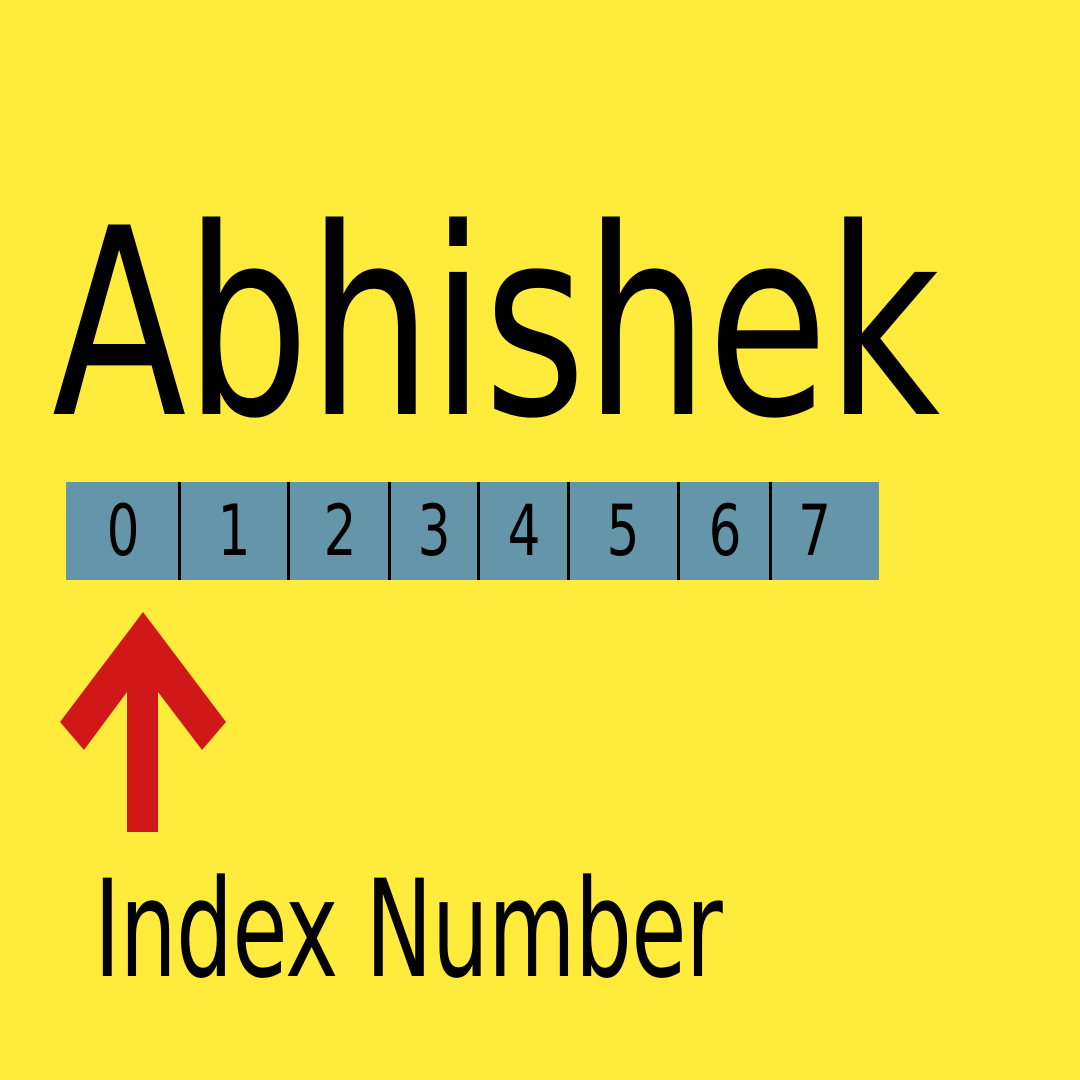 This screenshot has height=1080, width=1080. What do you see at coordinates (234, 531) in the screenshot?
I see `index-cell-1: 1` at bounding box center [234, 531].